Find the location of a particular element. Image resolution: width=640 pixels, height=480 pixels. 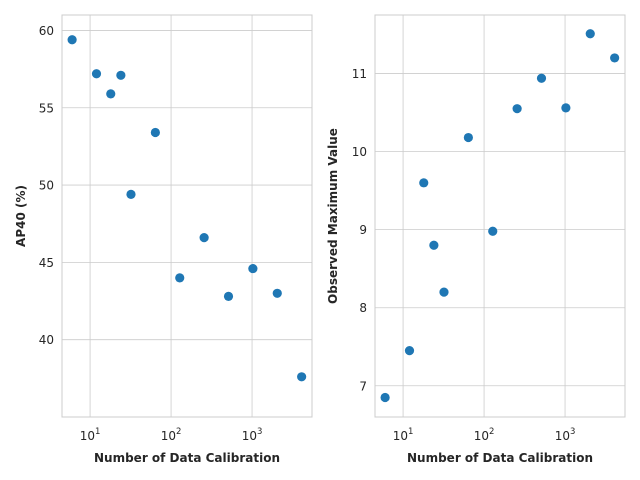

y-tick-label: 7 is located at coordinates (363, 386).